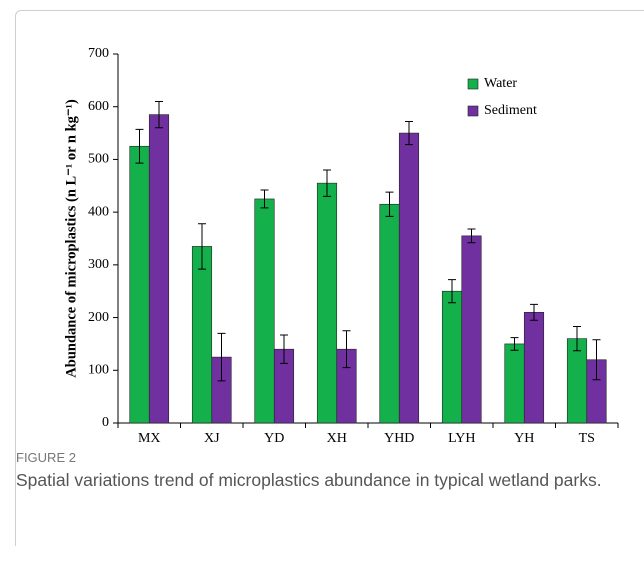  I want to click on x-tick-label: TS, so click(587, 438).